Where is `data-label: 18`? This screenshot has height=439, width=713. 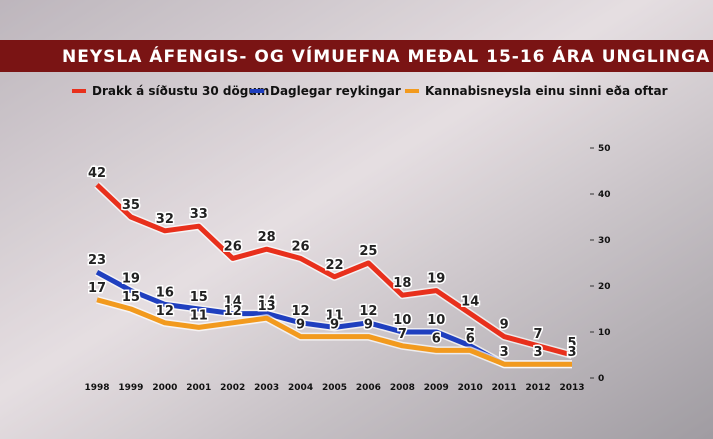
data-label: 18 is located at coordinates (402, 283).